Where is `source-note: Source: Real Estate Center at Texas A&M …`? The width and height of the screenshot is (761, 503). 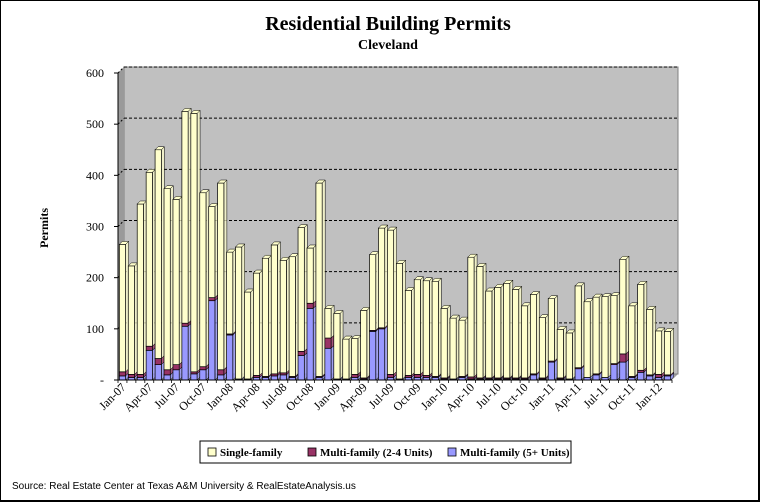
source-note: Source: Real Estate Center at Texas A&M … is located at coordinates (184, 486).